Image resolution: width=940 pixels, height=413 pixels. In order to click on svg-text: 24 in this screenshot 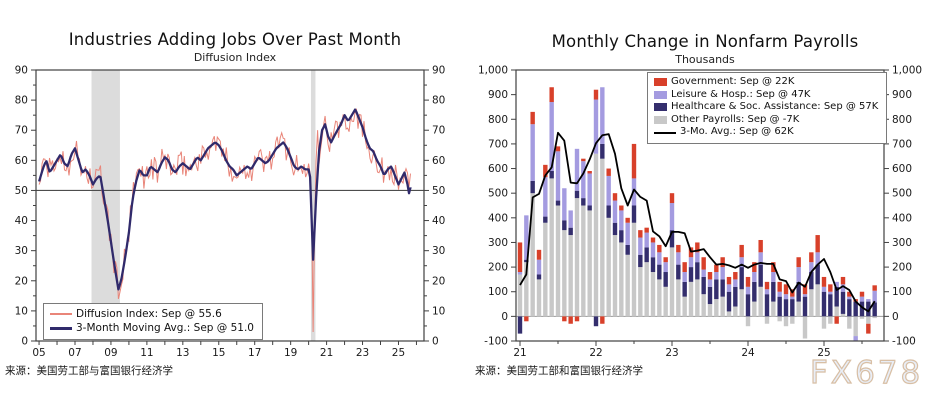, I will do `click(748, 353)`.